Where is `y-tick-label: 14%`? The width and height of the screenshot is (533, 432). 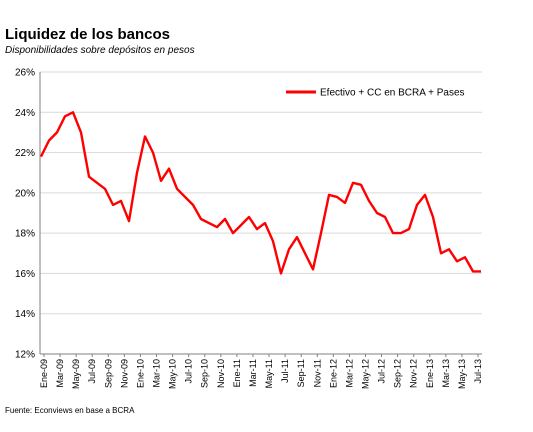 y-tick-label: 14% is located at coordinates (25, 314).